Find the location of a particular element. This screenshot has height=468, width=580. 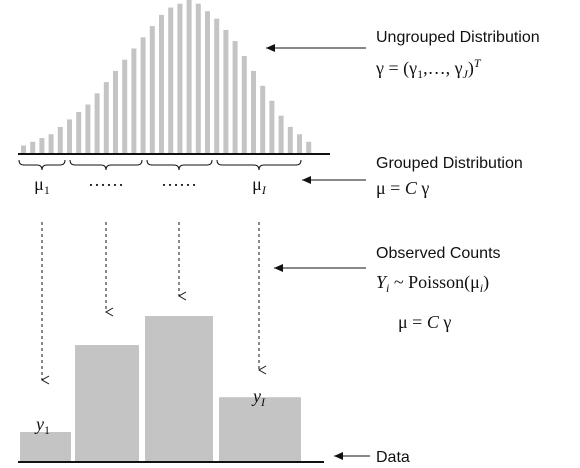

dashed-arrows is located at coordinates (153, 303).